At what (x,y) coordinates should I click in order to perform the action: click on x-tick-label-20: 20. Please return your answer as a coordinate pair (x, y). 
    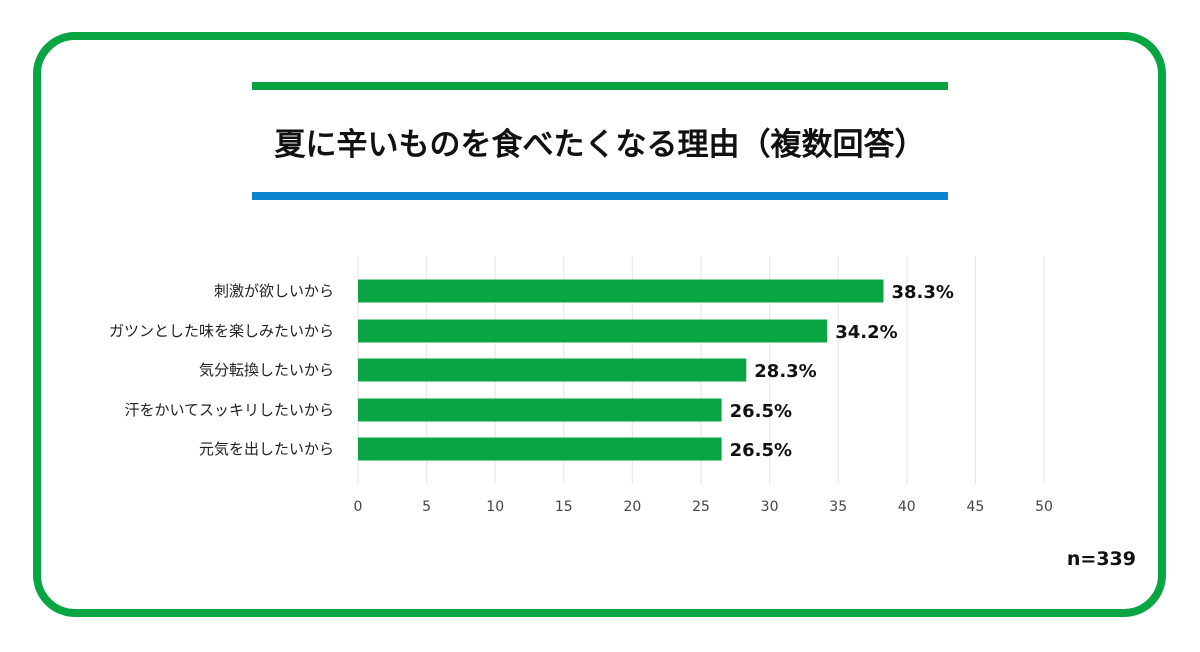
    Looking at the image, I should click on (632, 507).